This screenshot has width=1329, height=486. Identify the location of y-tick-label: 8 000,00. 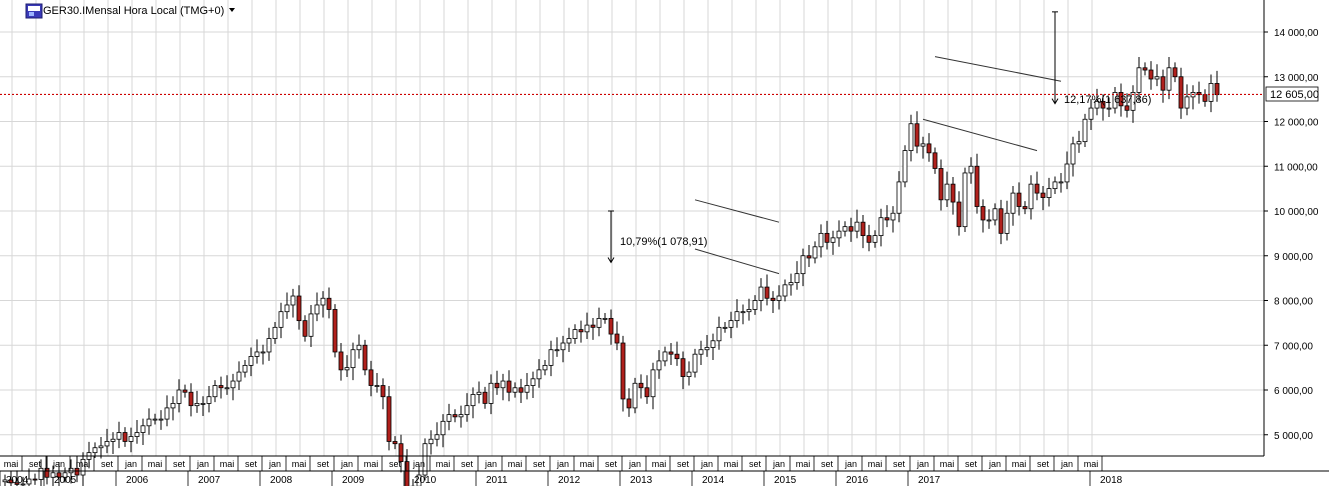
(1293, 302).